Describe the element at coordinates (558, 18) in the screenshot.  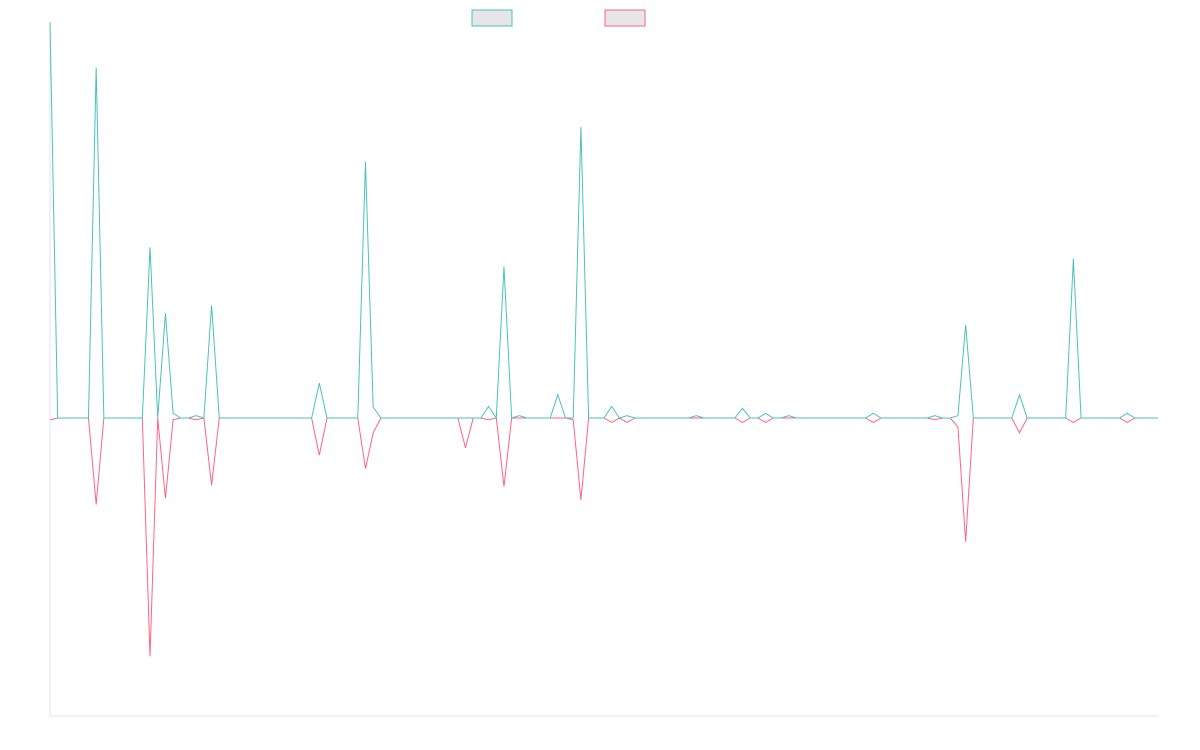
I see `legend` at that location.